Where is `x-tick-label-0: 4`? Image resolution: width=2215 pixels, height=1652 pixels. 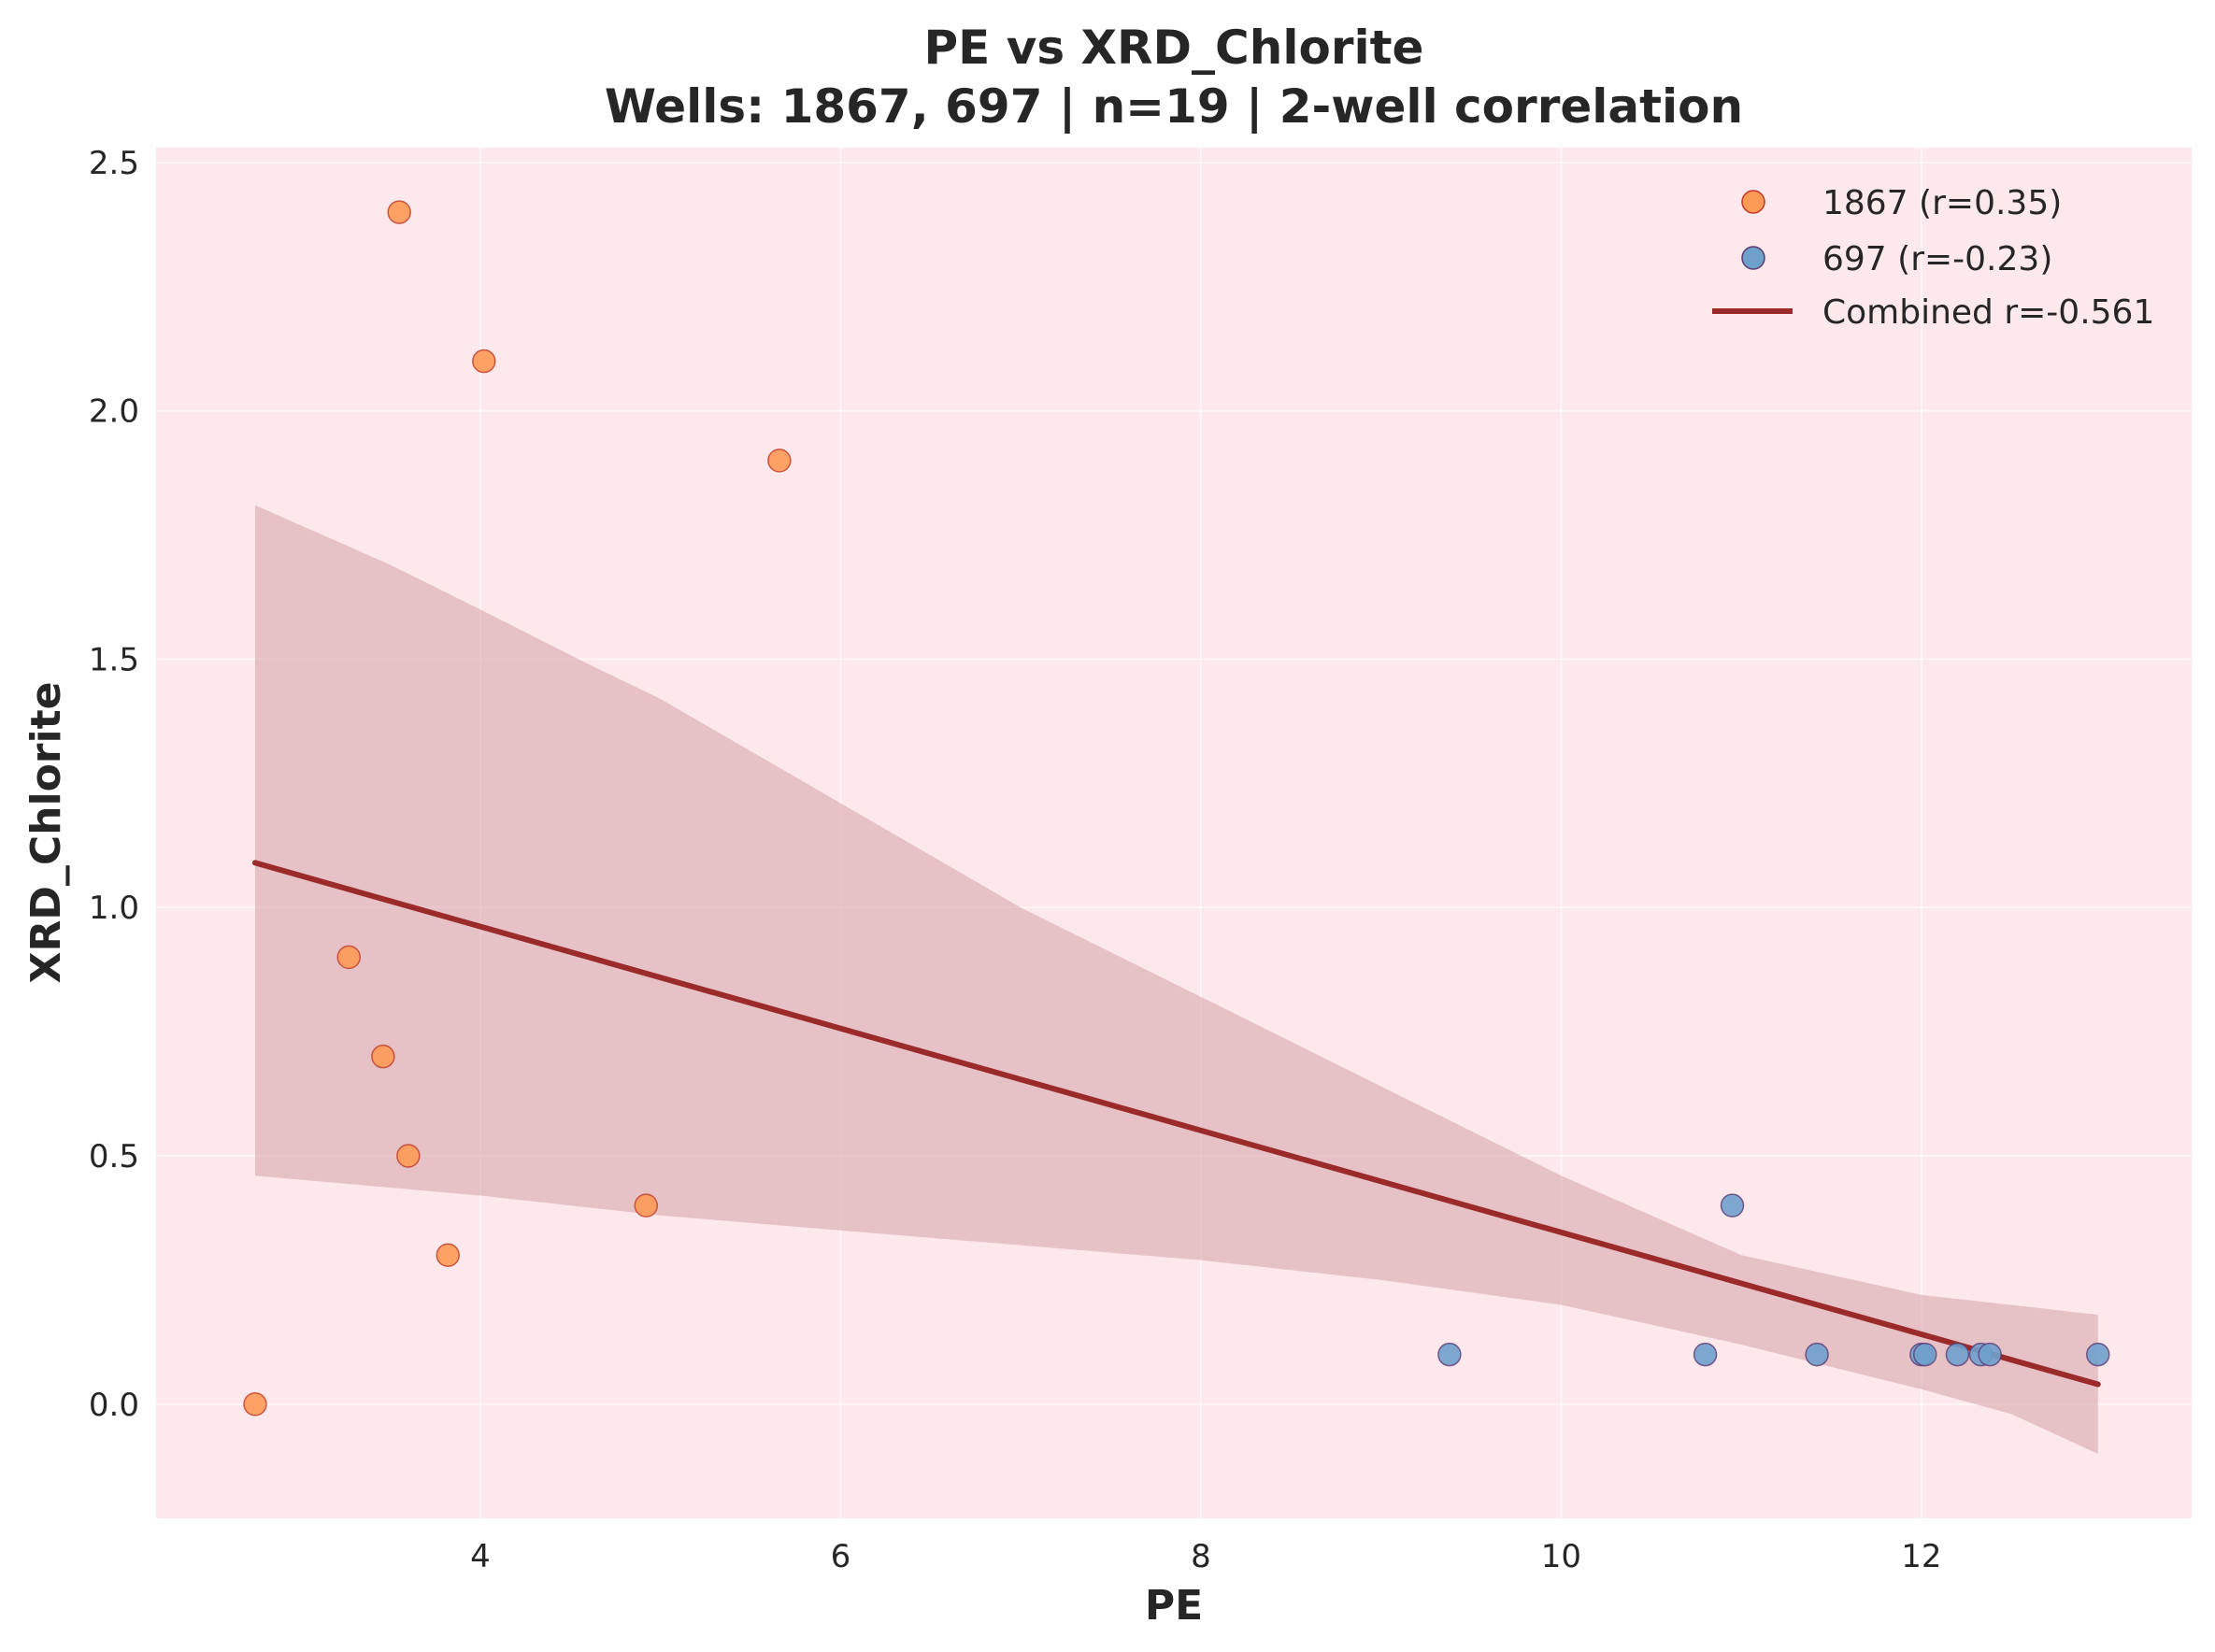 x-tick-label-0: 4 is located at coordinates (481, 1556).